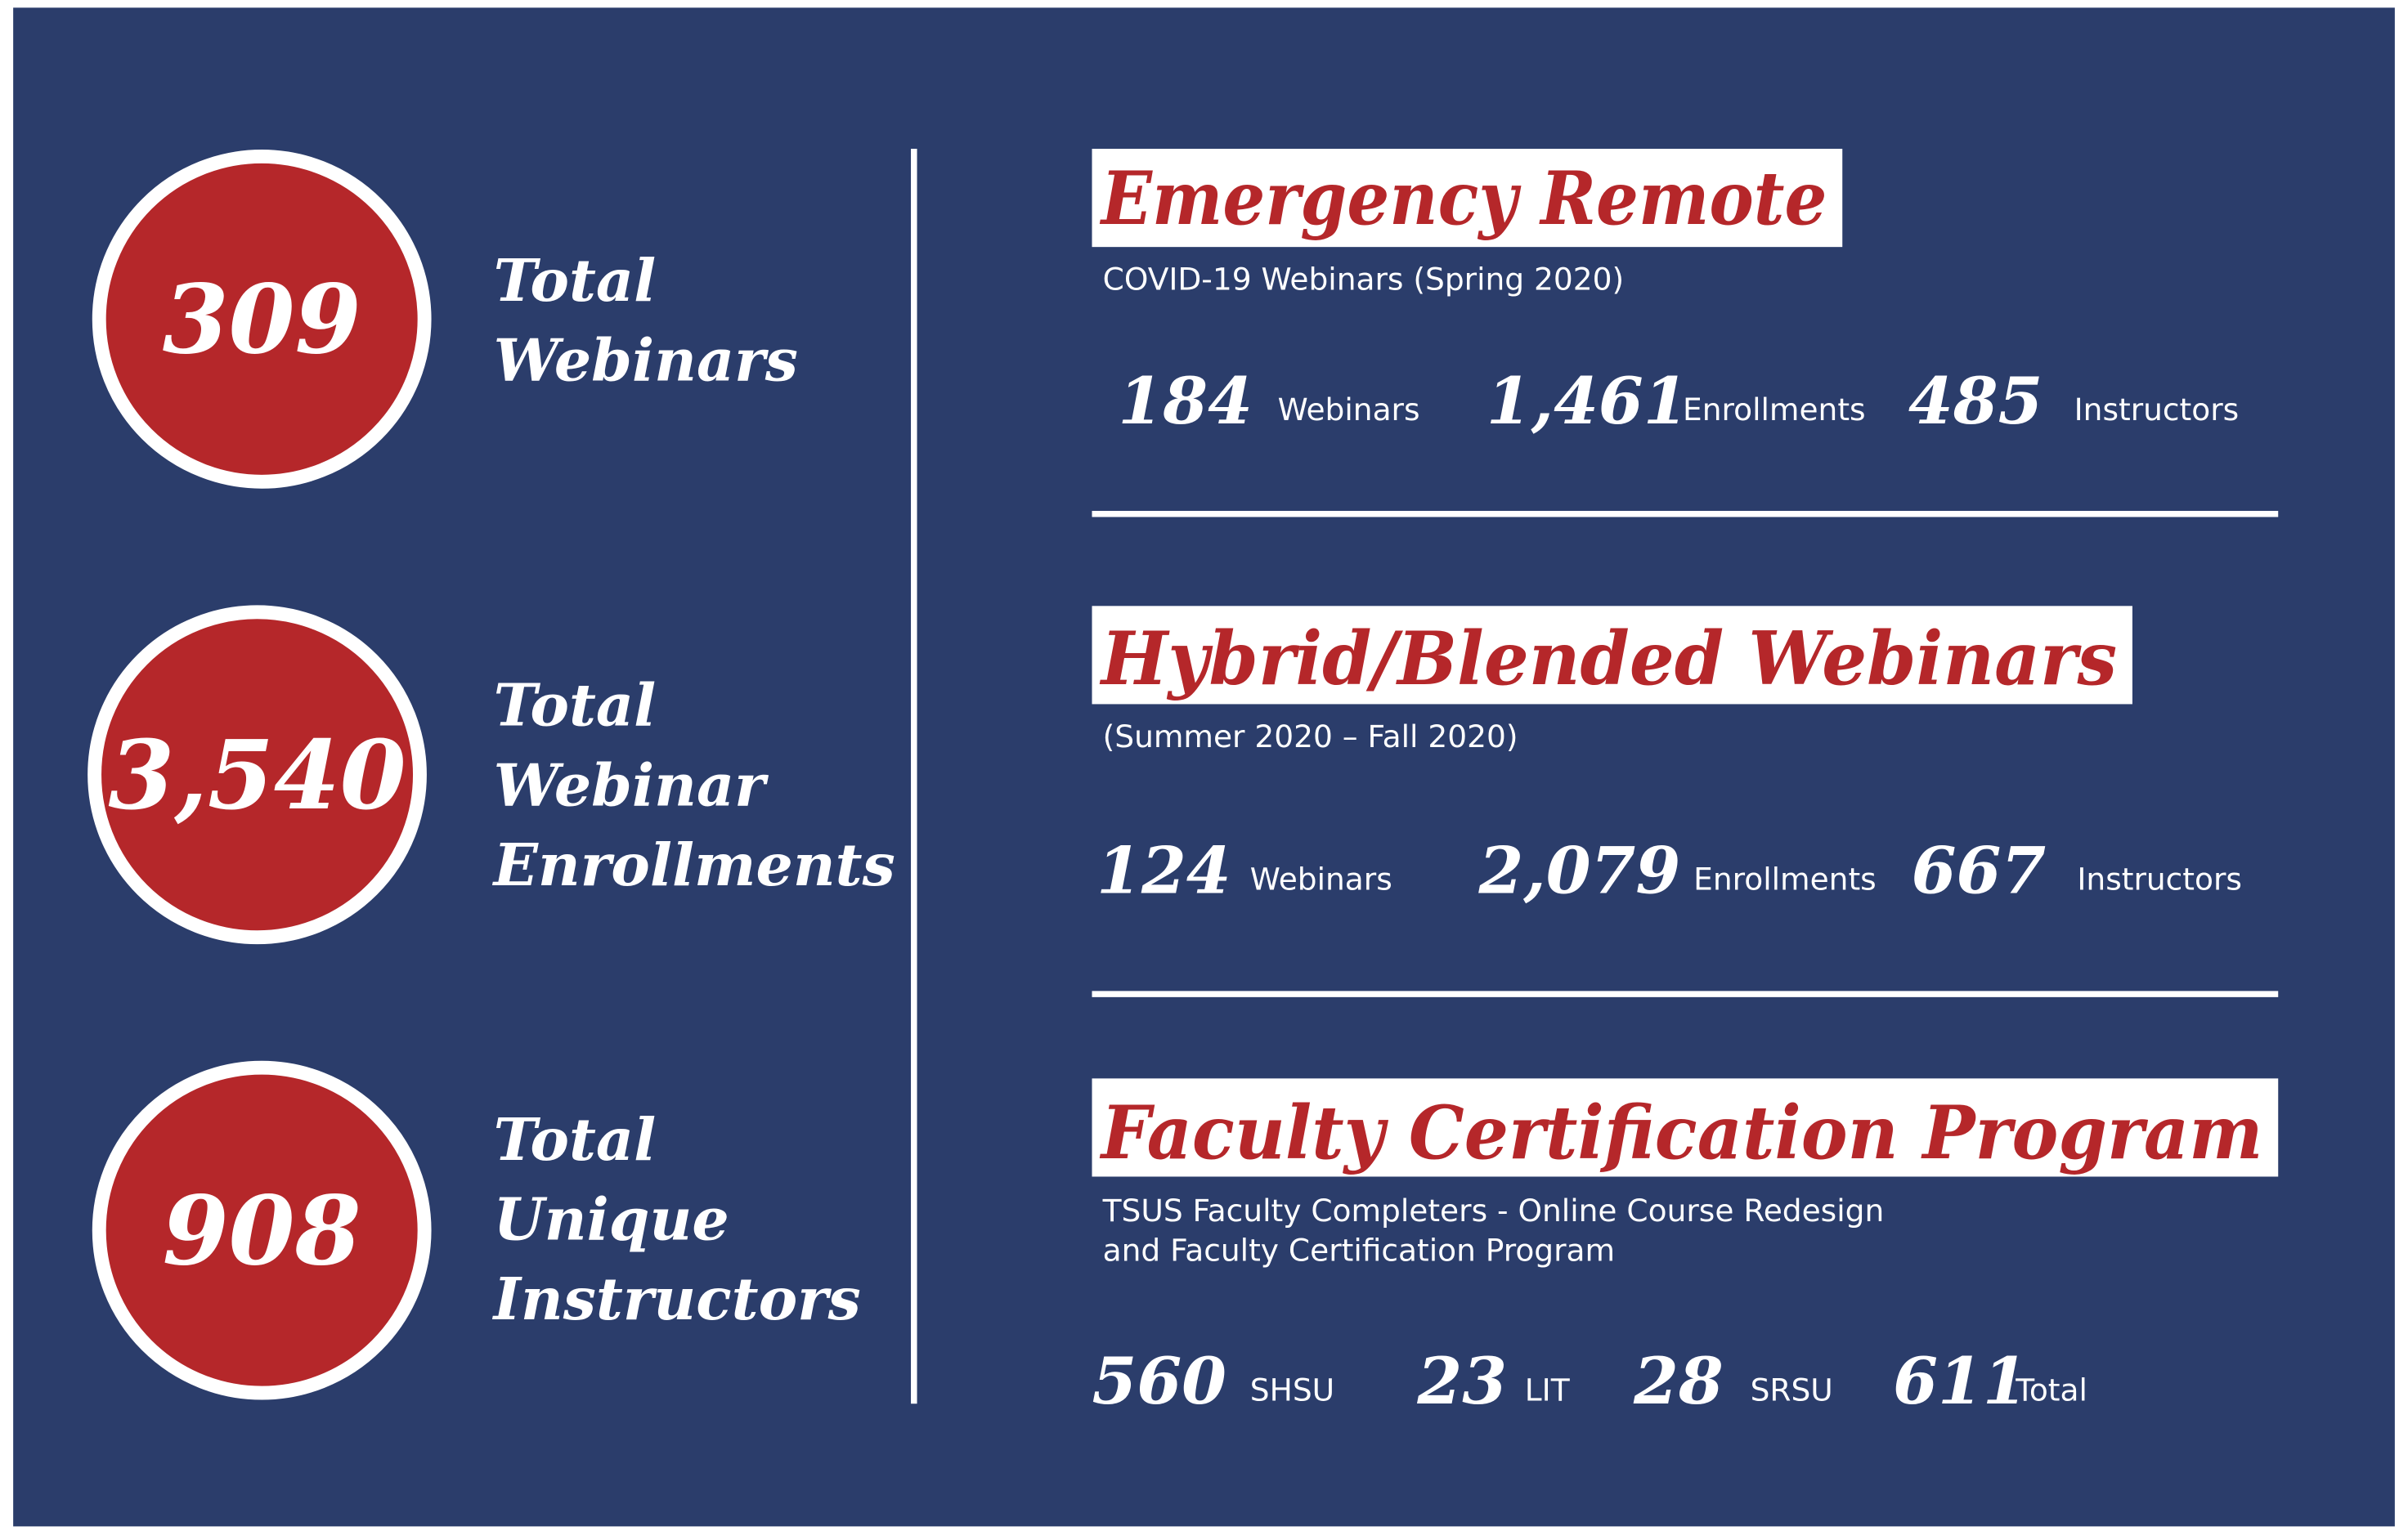  Describe the element at coordinates (1960, 1381) in the screenshot. I see `stat-value: 611` at that location.